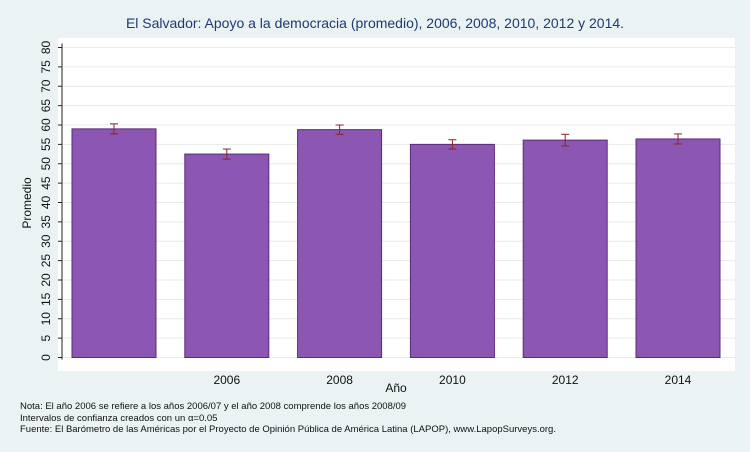 This screenshot has width=750, height=452. Describe the element at coordinates (678, 380) in the screenshot. I see `x-tick-label: 2014` at that location.